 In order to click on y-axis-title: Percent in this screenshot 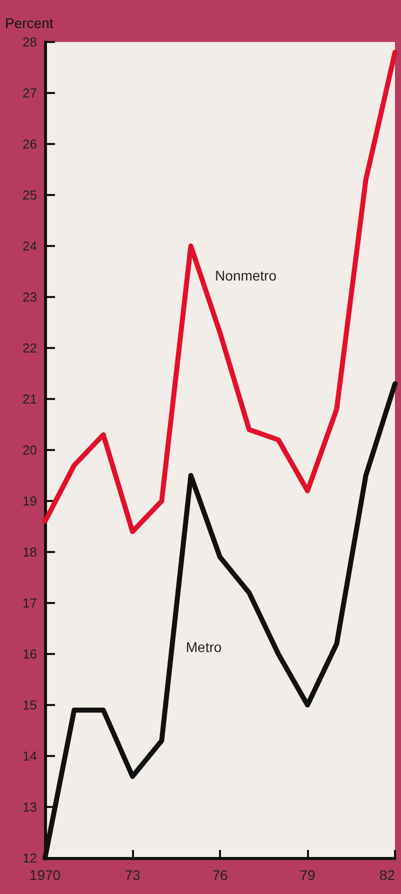, I will do `click(29, 23)`.